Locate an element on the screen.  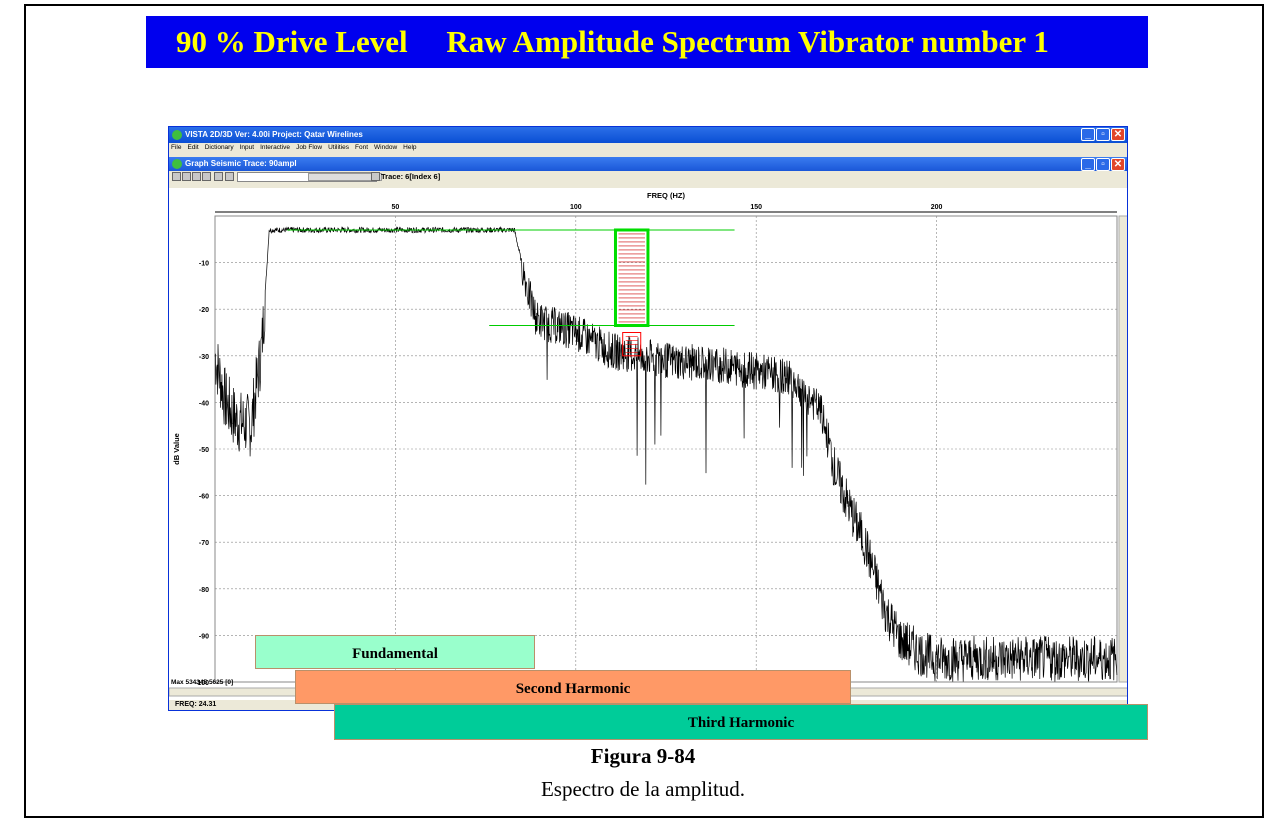
trace-scrollbar is located at coordinates (309, 177).